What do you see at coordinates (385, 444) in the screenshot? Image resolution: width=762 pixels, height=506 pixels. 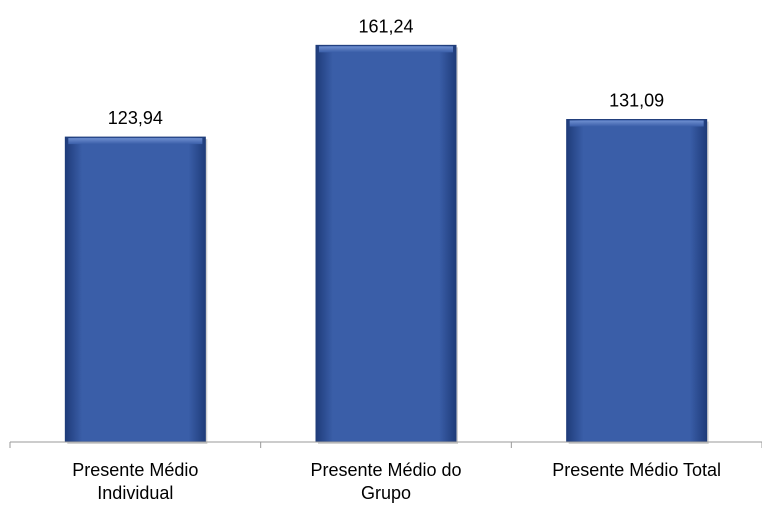 I see `x-axis` at bounding box center [385, 444].